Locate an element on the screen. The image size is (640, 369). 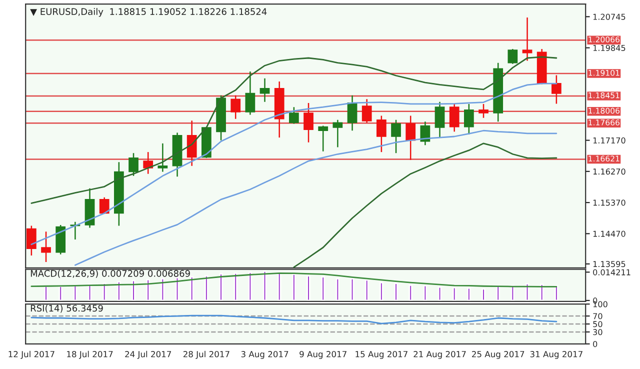
chart-title: RSI(14) 56.3459 is located at coordinates (66, 308).